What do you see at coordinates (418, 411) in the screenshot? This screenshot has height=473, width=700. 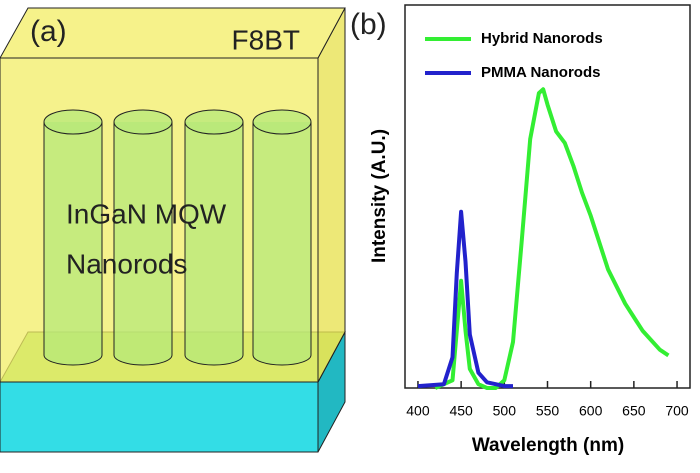 I see `x-tick-label: 400` at bounding box center [418, 411].